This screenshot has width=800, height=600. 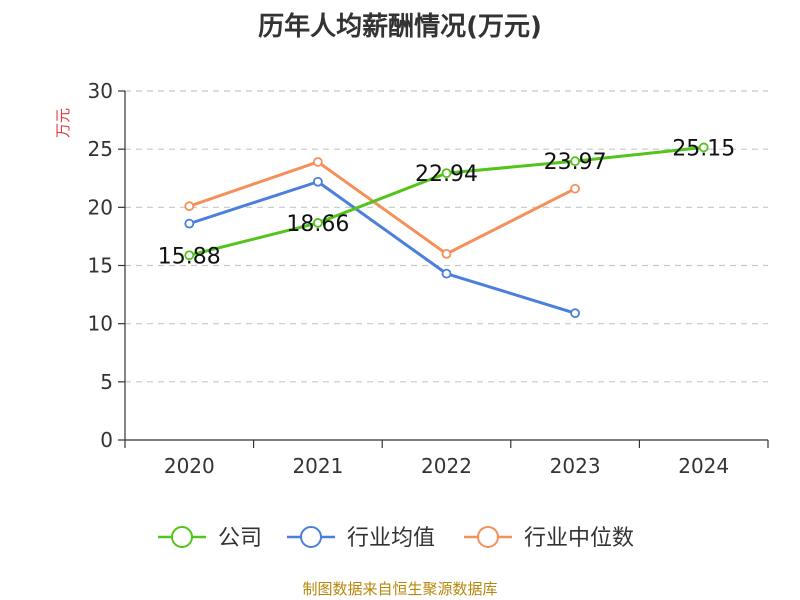 I want to click on y-axis-label: 万元, so click(x=63, y=123).